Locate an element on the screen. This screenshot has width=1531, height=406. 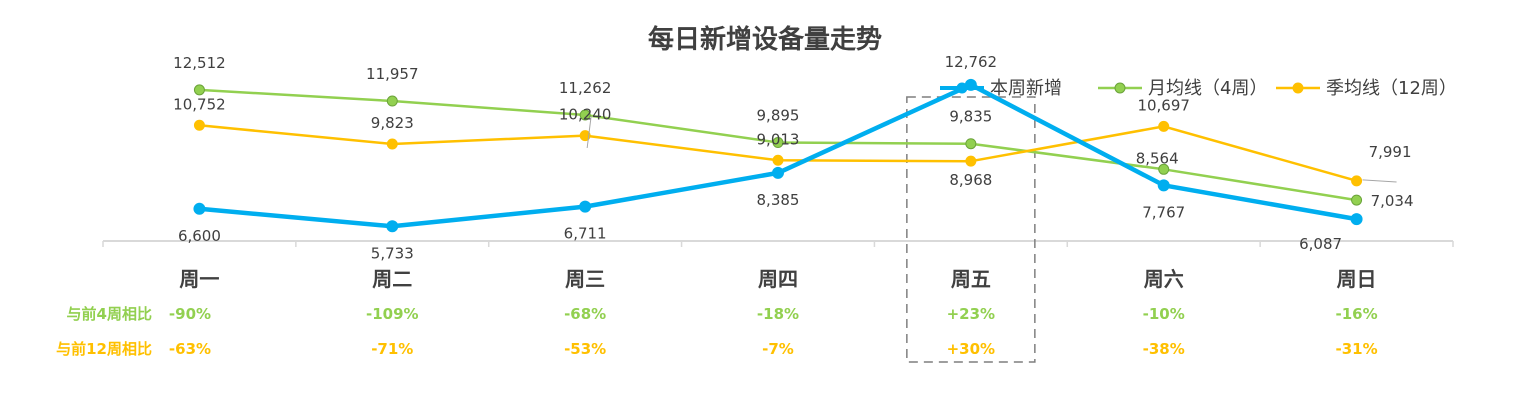
category-label-6: 周日 is located at coordinates (1357, 279).